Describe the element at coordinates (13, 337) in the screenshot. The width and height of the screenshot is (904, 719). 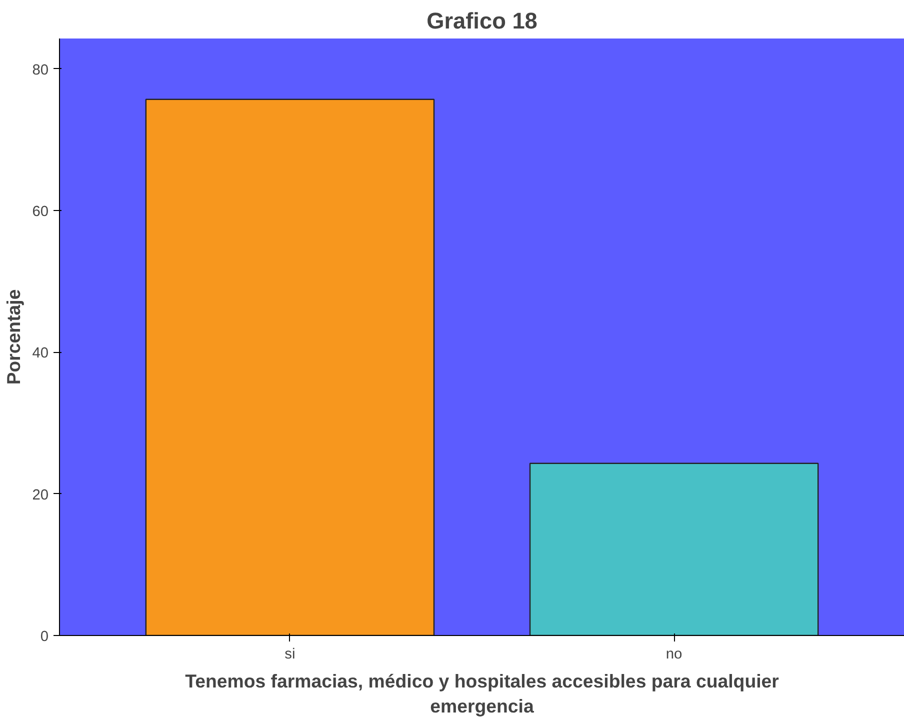
I see `y-axis-title: Porcentaje` at that location.